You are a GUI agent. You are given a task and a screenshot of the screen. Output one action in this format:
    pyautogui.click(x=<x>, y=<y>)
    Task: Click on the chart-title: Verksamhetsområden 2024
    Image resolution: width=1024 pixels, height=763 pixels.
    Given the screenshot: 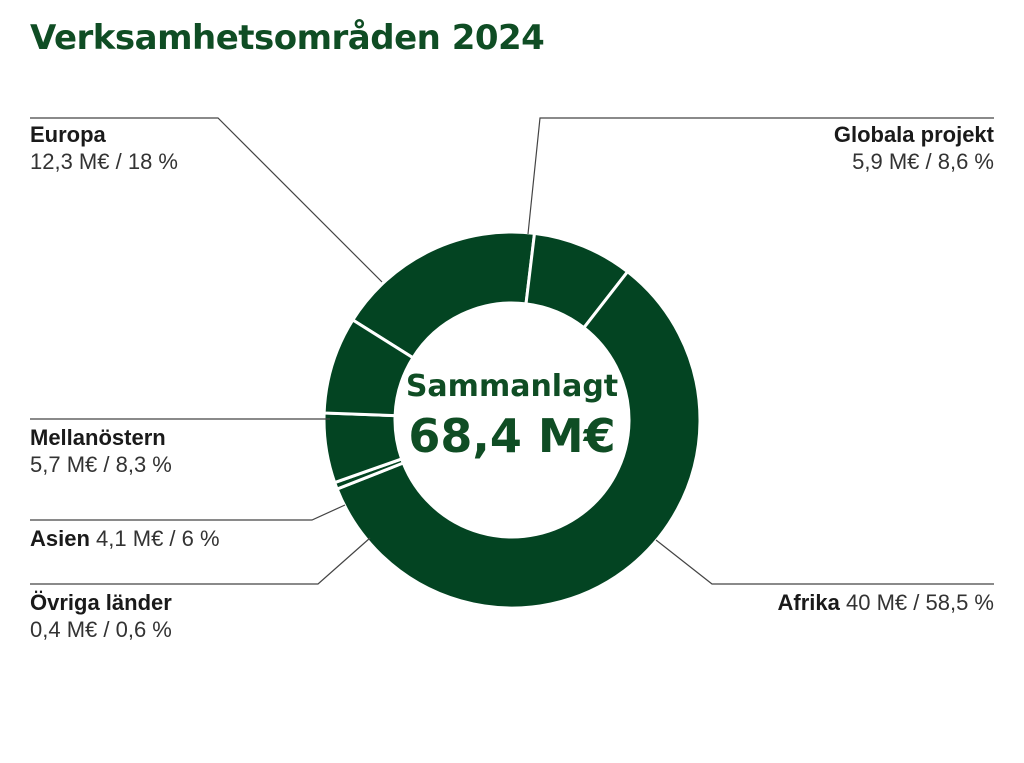 What is the action you would take?
    pyautogui.click(x=287, y=38)
    